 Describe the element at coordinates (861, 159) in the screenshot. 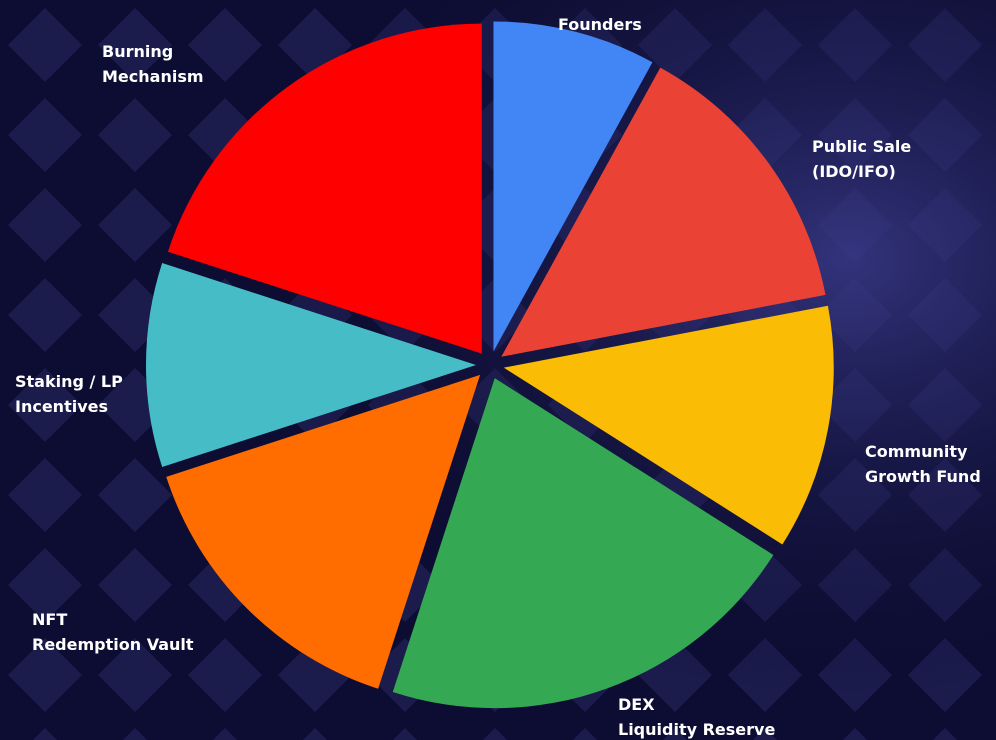

I see `slice-label: Public Sale (IDO/IFO)` at that location.